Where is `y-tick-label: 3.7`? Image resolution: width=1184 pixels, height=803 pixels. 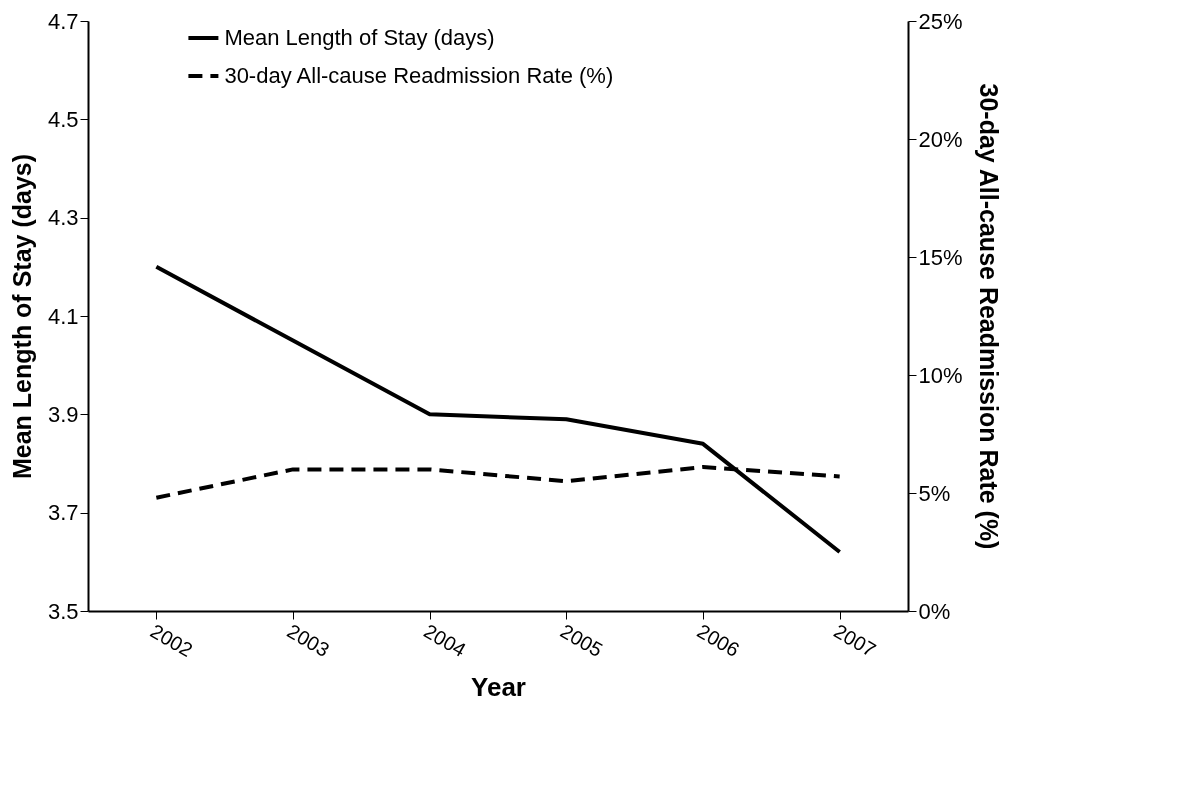
y-tick-label: 3.7 is located at coordinates (63, 513).